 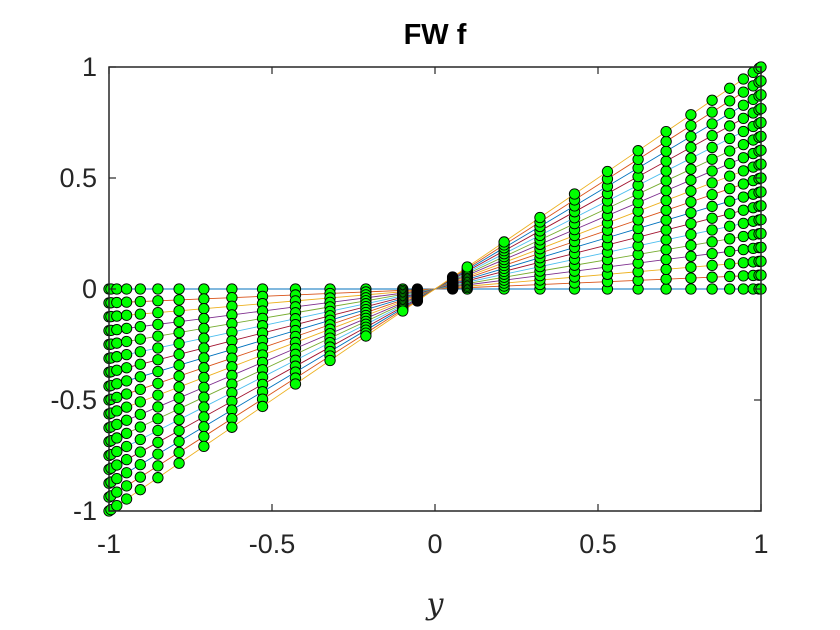 What do you see at coordinates (435, 35) in the screenshot?
I see `chart-title: FW f` at bounding box center [435, 35].